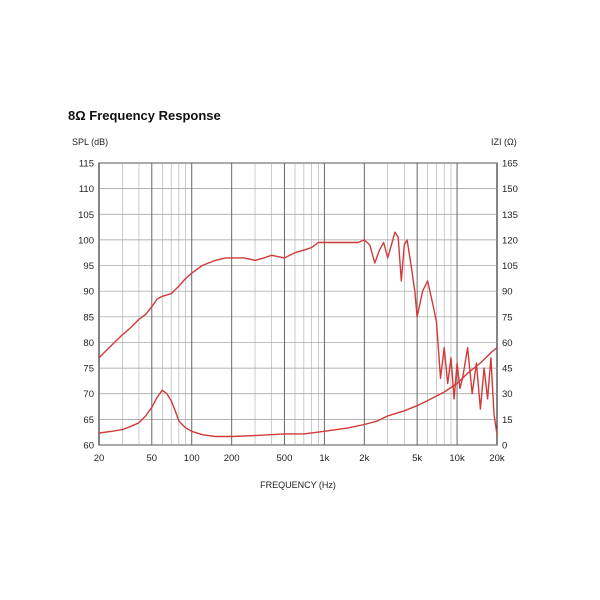  I want to click on y-right-tick-label: 90, so click(507, 292).